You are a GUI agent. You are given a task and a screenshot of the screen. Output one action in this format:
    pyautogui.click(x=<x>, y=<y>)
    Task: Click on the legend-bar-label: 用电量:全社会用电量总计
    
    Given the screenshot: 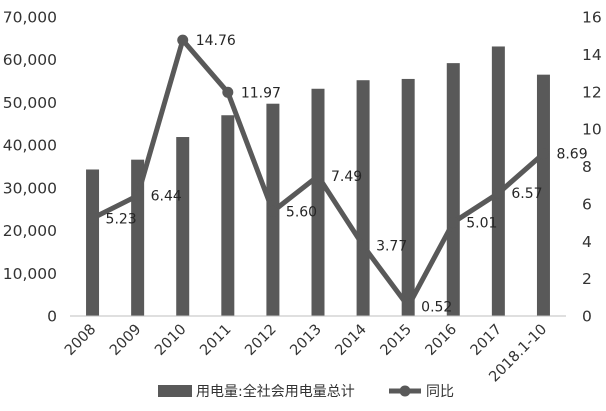 What is the action you would take?
    pyautogui.click(x=275, y=391)
    